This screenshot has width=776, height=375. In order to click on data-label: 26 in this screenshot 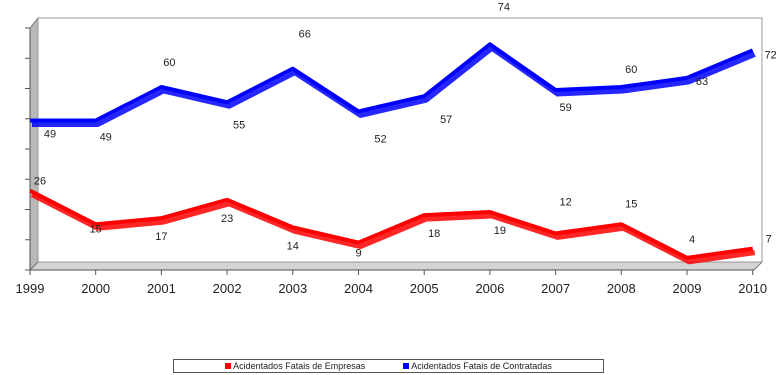, I will do `click(40, 182)`.